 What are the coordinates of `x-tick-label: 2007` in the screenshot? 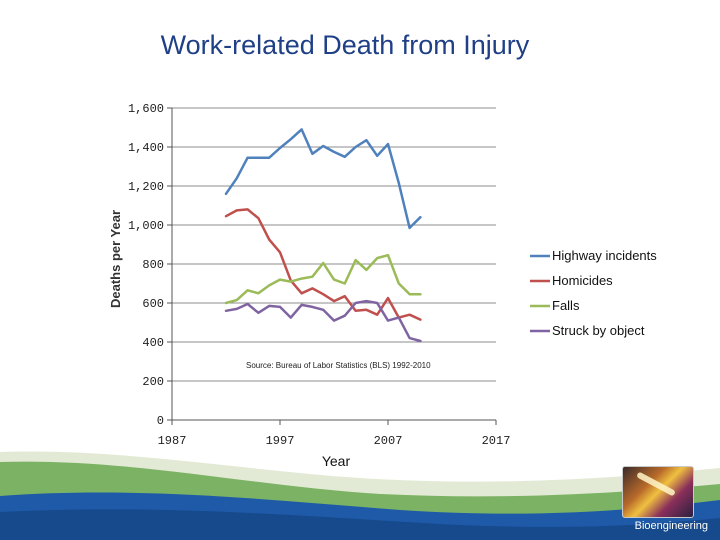 It's located at (388, 441).